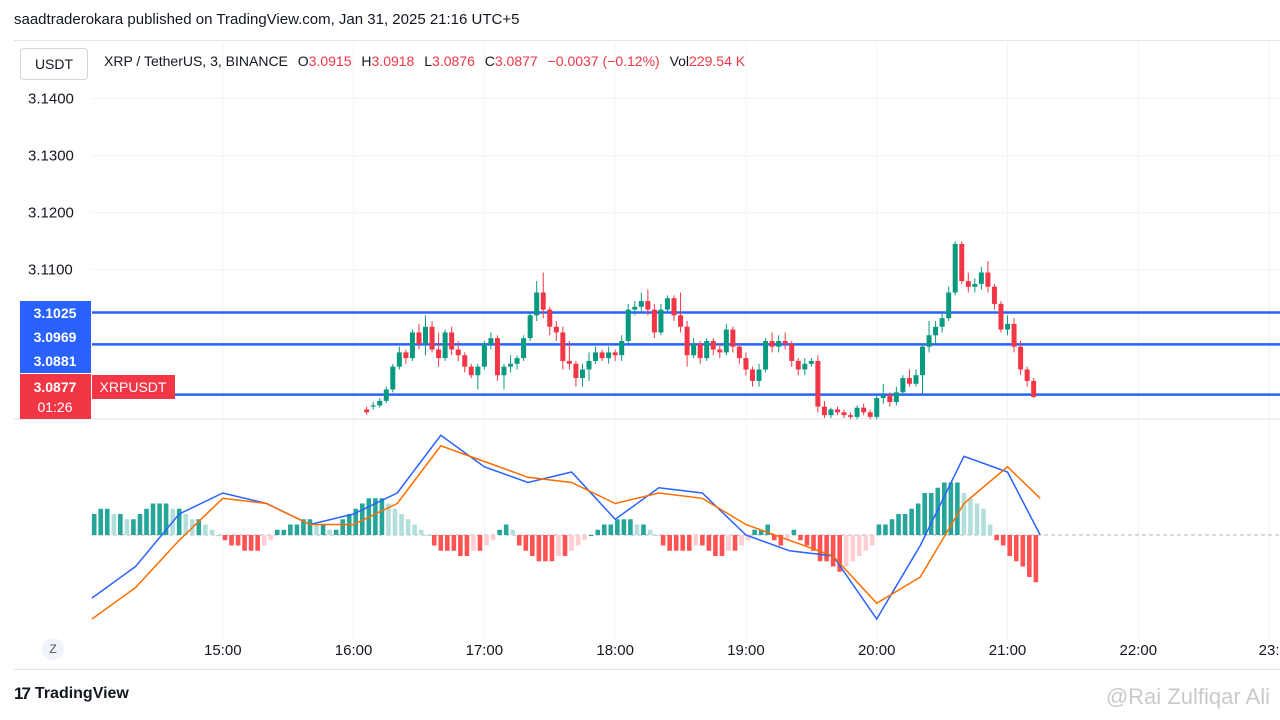 Image resolution: width=1280 pixels, height=720 pixels. Describe the element at coordinates (133, 387) in the screenshot. I see `ticker-tag-box` at that location.